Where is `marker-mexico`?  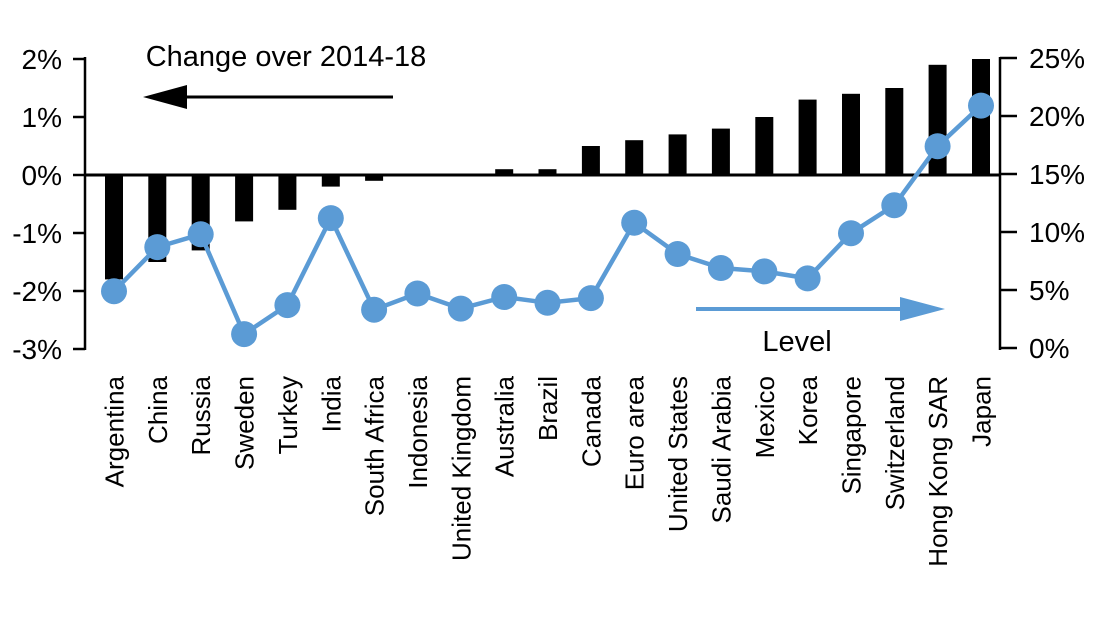 marker-mexico is located at coordinates (764, 271).